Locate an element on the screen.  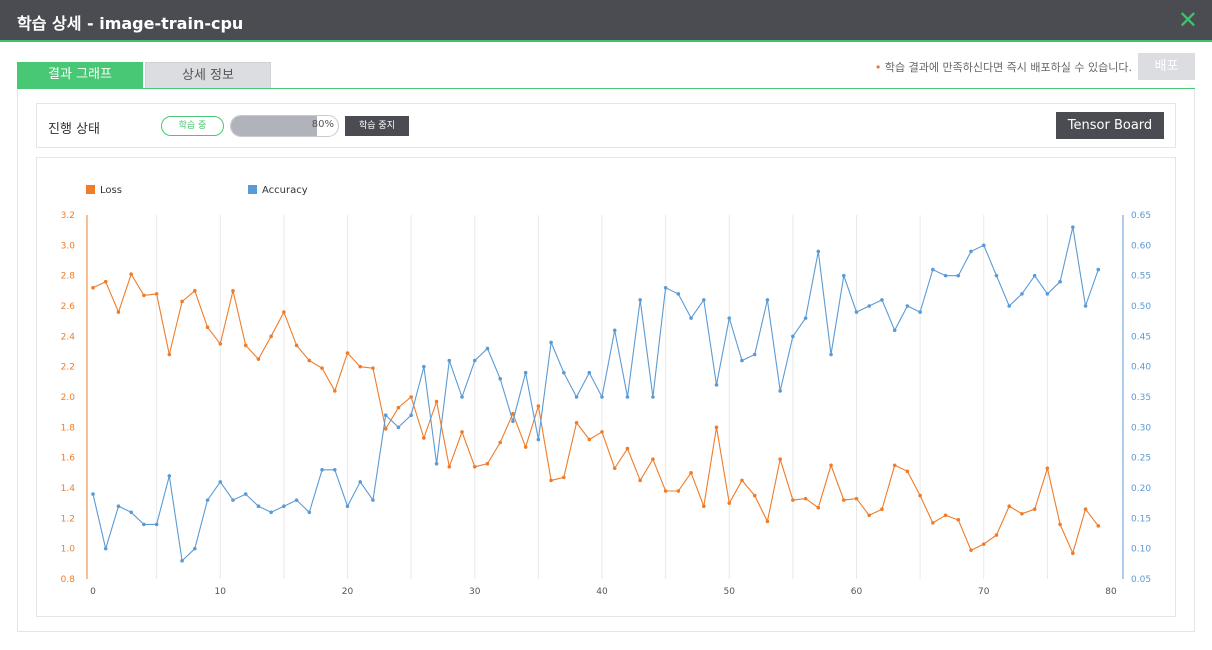
tab-result-graph: 결과 그래프 is located at coordinates (80, 75).